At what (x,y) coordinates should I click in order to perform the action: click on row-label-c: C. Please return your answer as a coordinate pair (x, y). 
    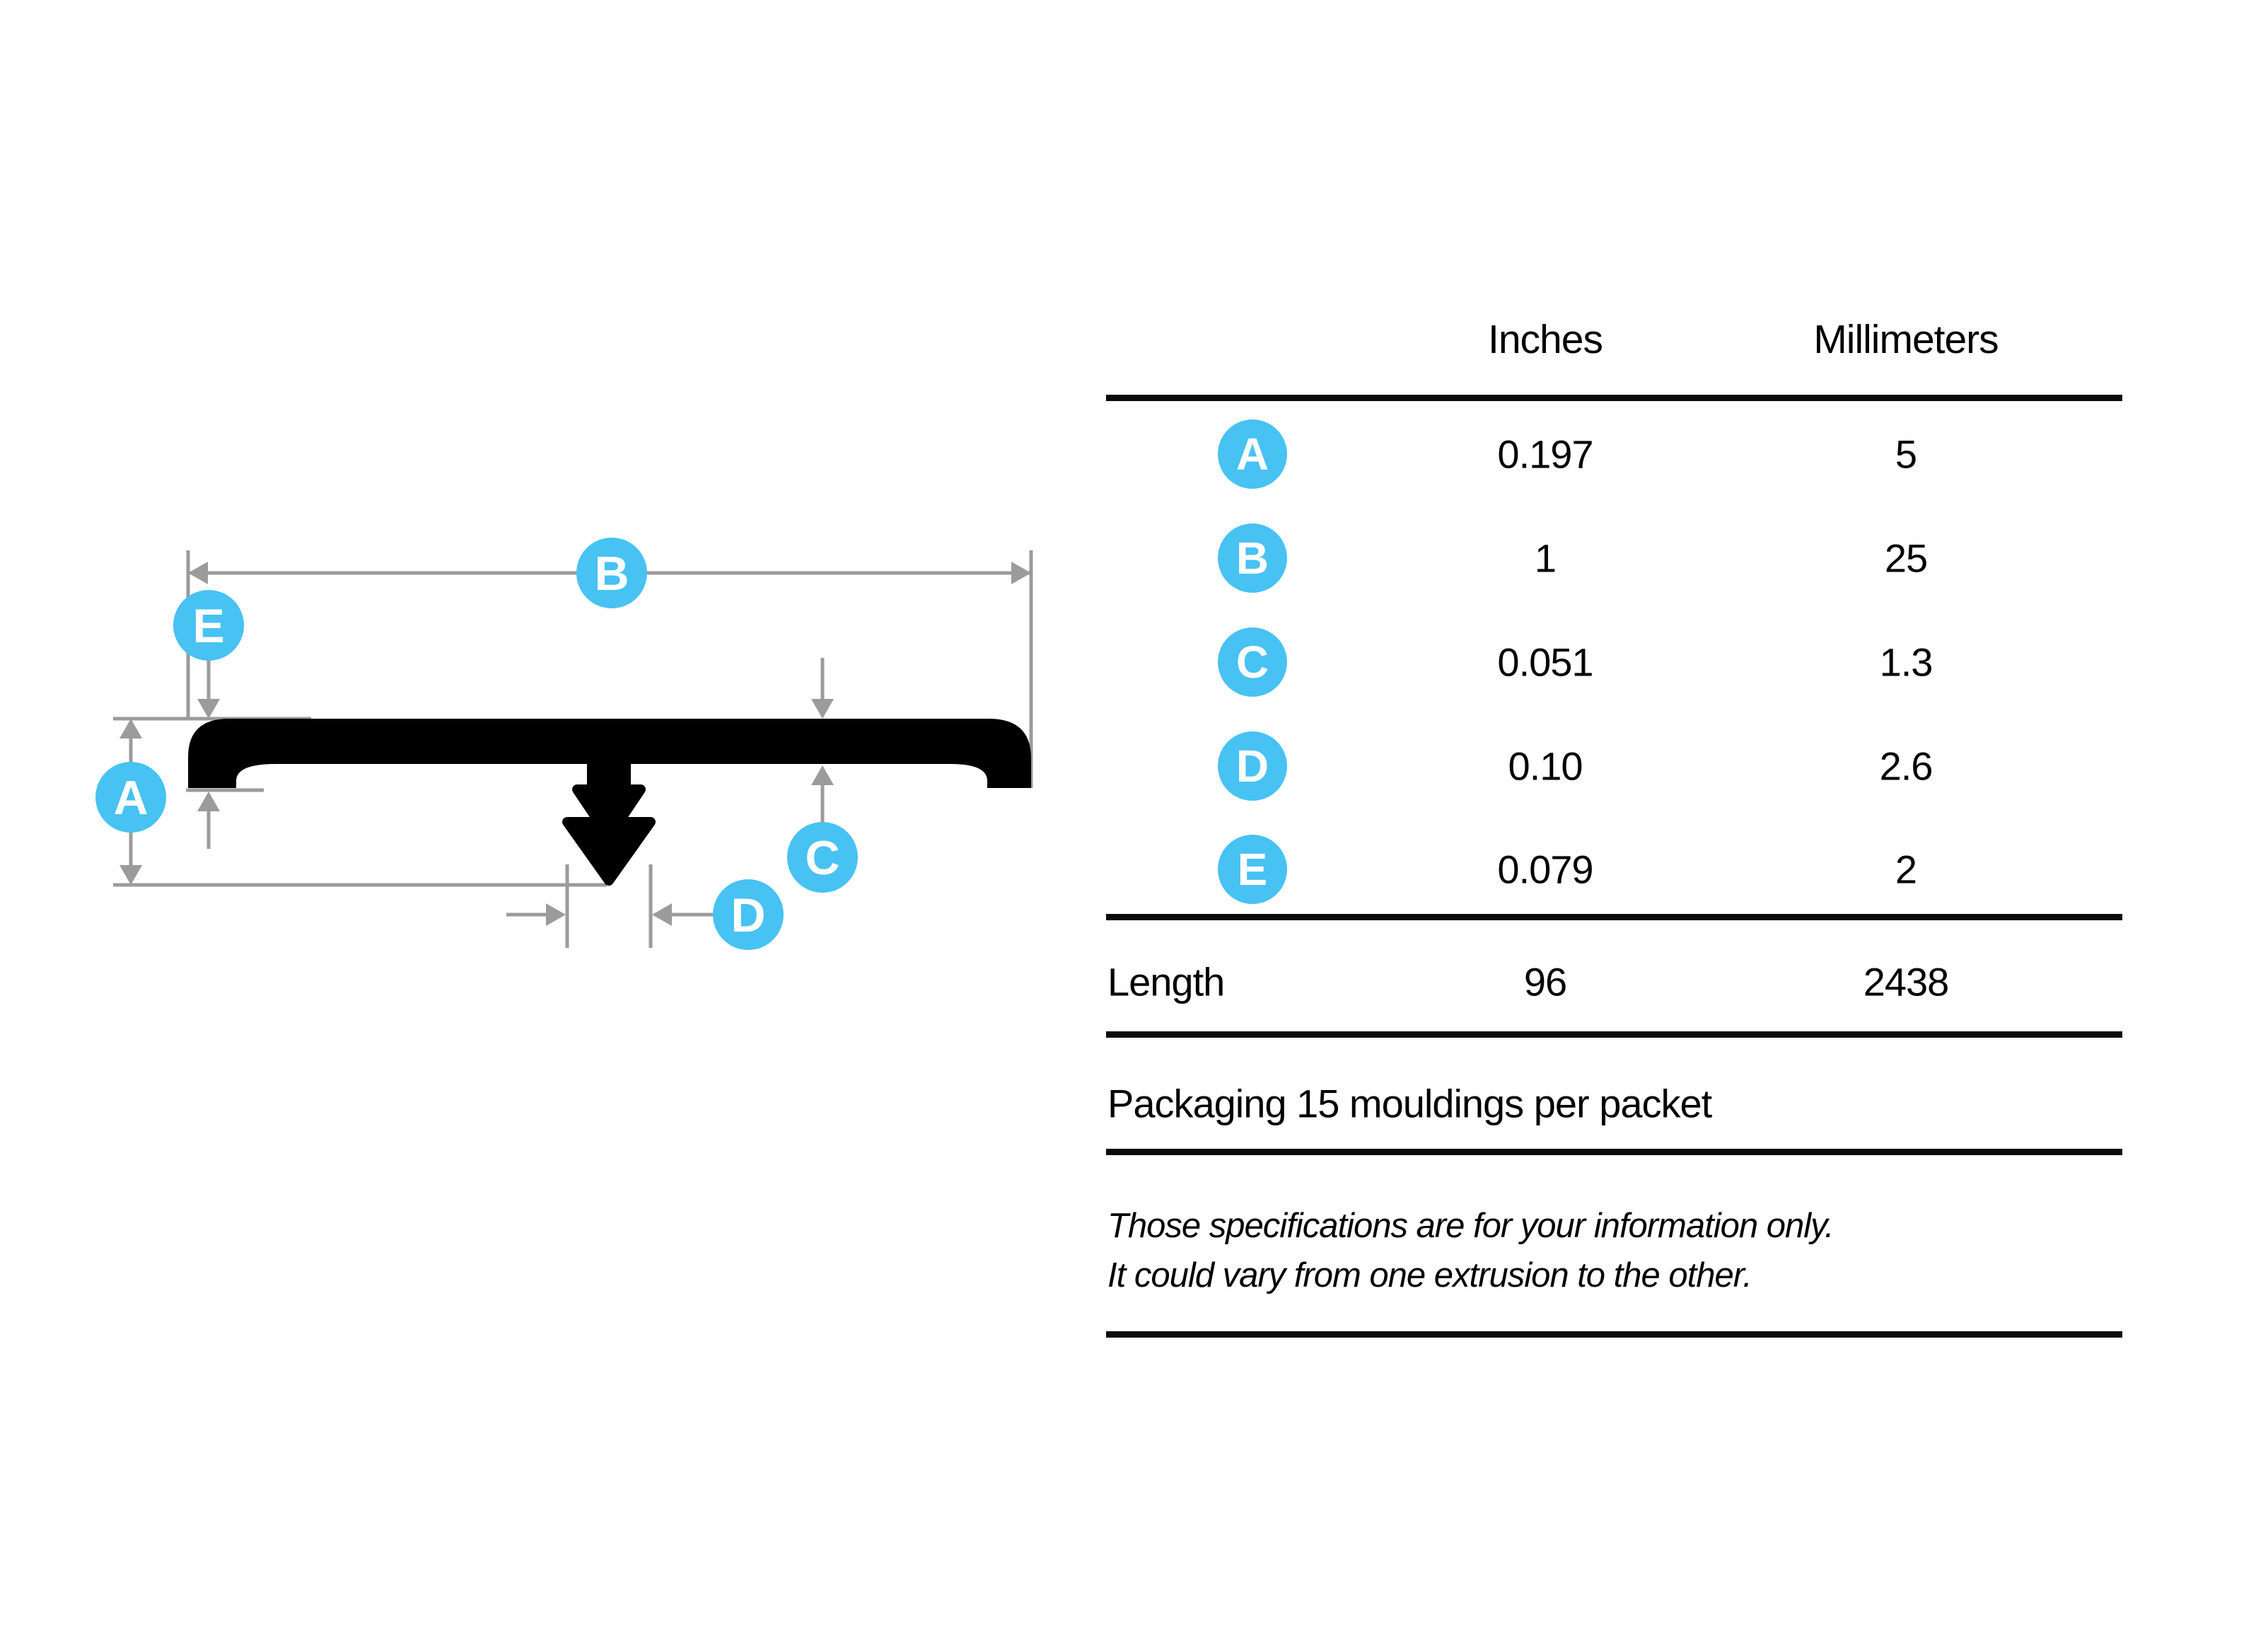
    Looking at the image, I should click on (1252, 663).